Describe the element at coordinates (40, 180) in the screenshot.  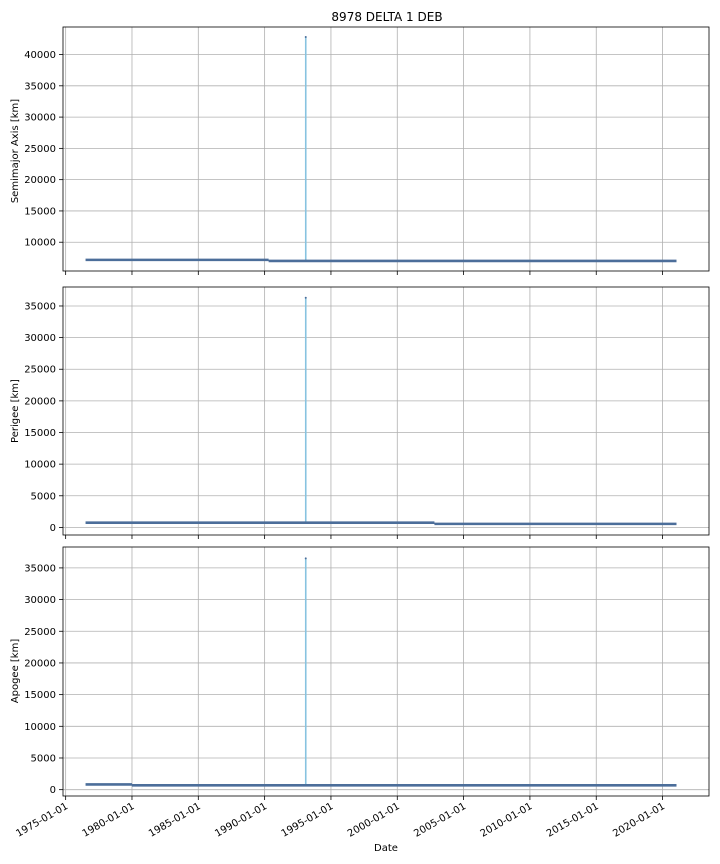
I see `semimajor-y-tick-label: 20000` at that location.